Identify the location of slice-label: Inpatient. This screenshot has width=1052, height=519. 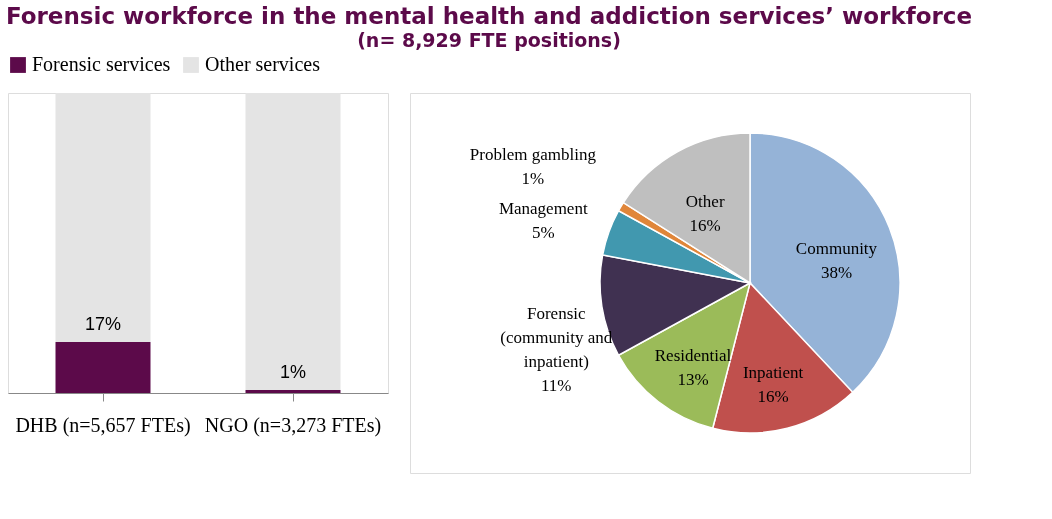
(773, 373).